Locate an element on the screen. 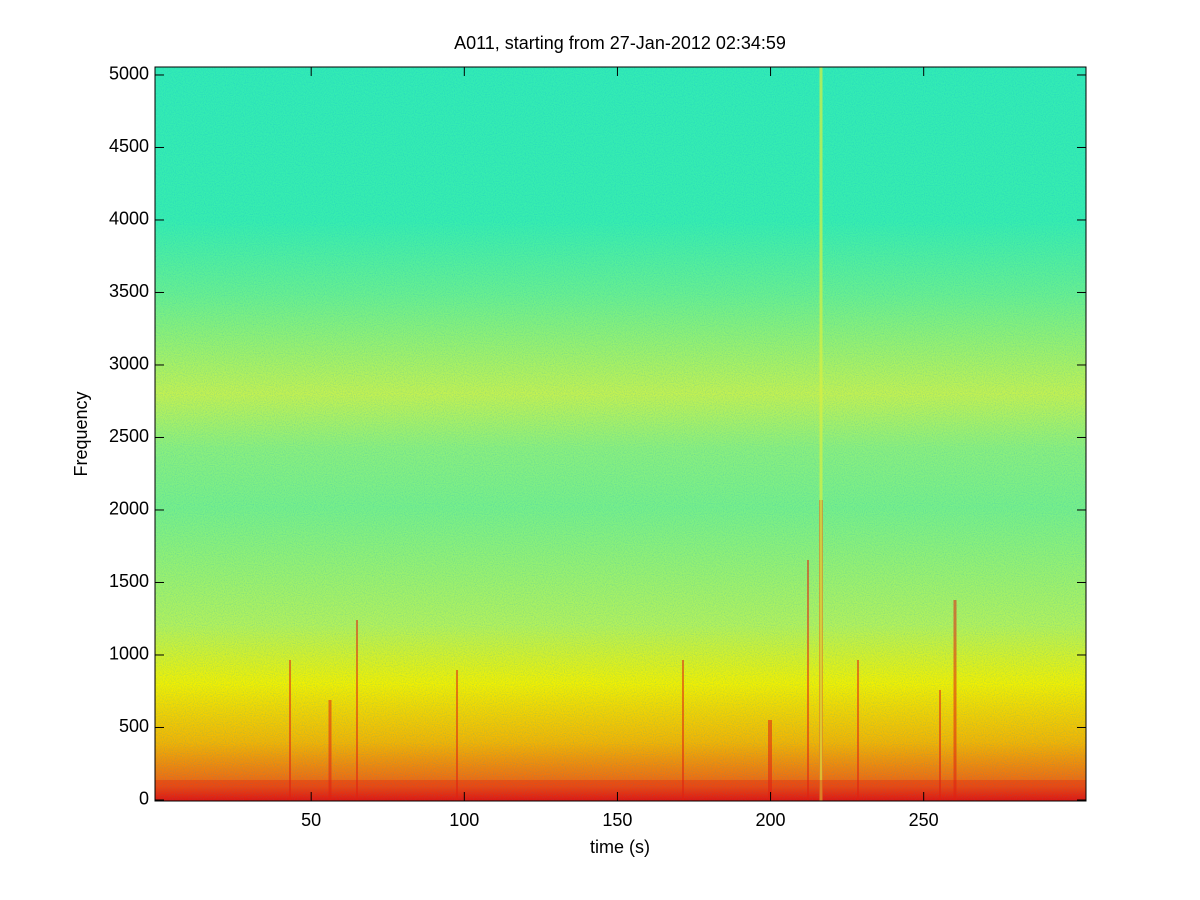  y-tick-label: 500 is located at coordinates (134, 726).